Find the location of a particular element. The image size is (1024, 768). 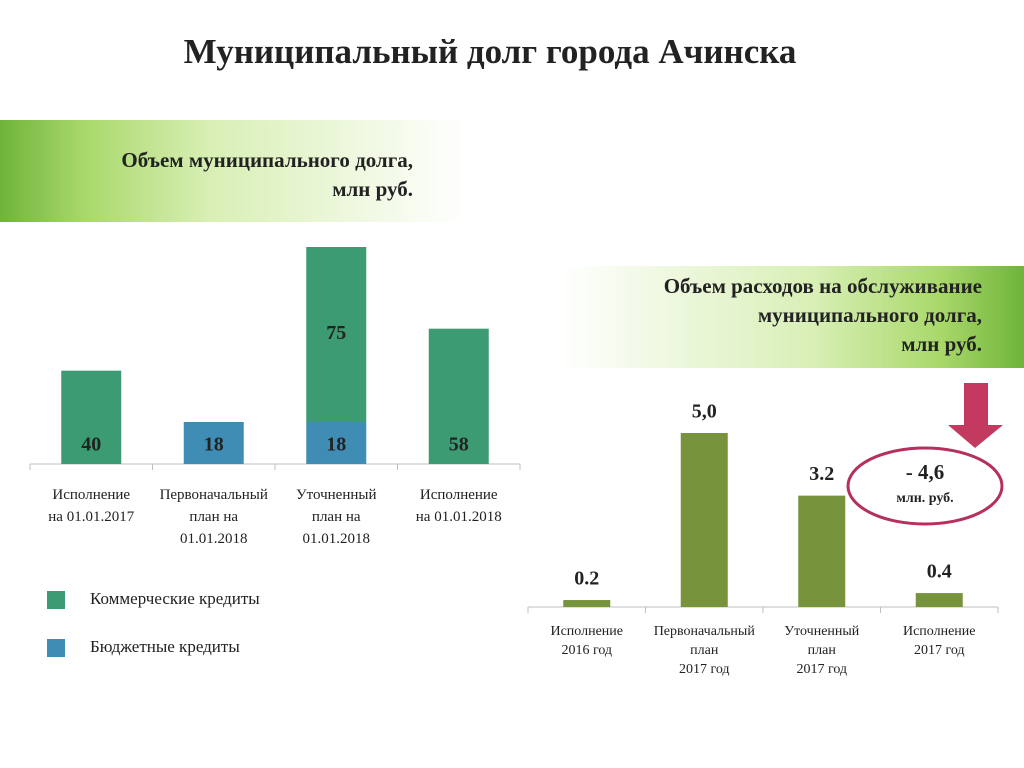

x-tick-label: Уточненный план 2017 год is located at coordinates (822, 650).